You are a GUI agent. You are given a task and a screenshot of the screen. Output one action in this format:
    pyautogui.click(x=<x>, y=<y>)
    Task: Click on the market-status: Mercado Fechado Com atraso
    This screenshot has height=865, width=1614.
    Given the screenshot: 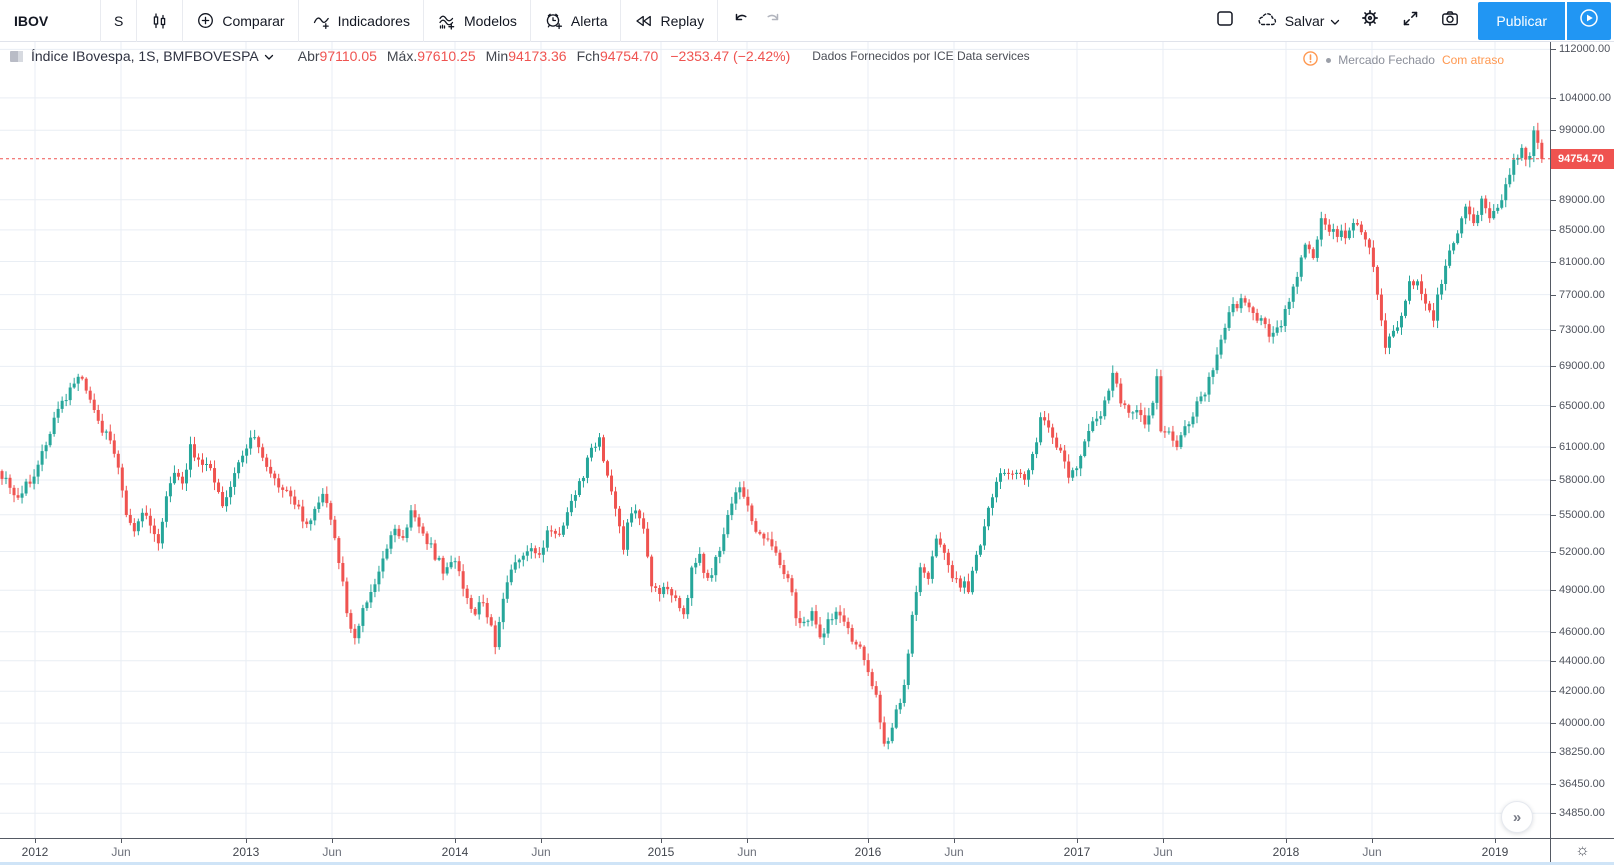 What is the action you would take?
    pyautogui.click(x=1403, y=60)
    